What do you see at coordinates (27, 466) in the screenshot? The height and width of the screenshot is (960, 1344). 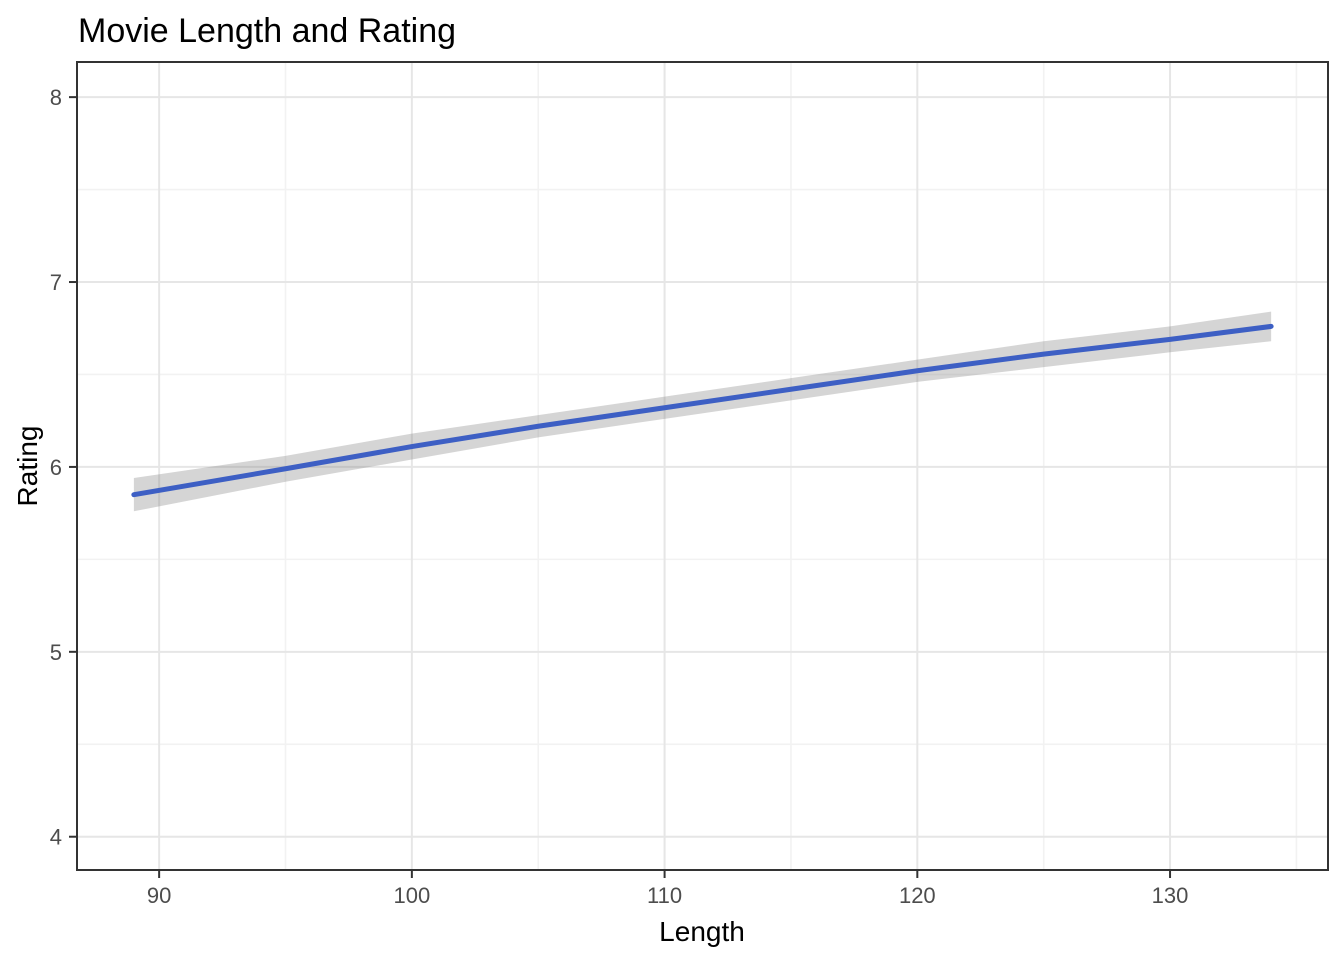 I see `y-axis-title: Rating` at bounding box center [27, 466].